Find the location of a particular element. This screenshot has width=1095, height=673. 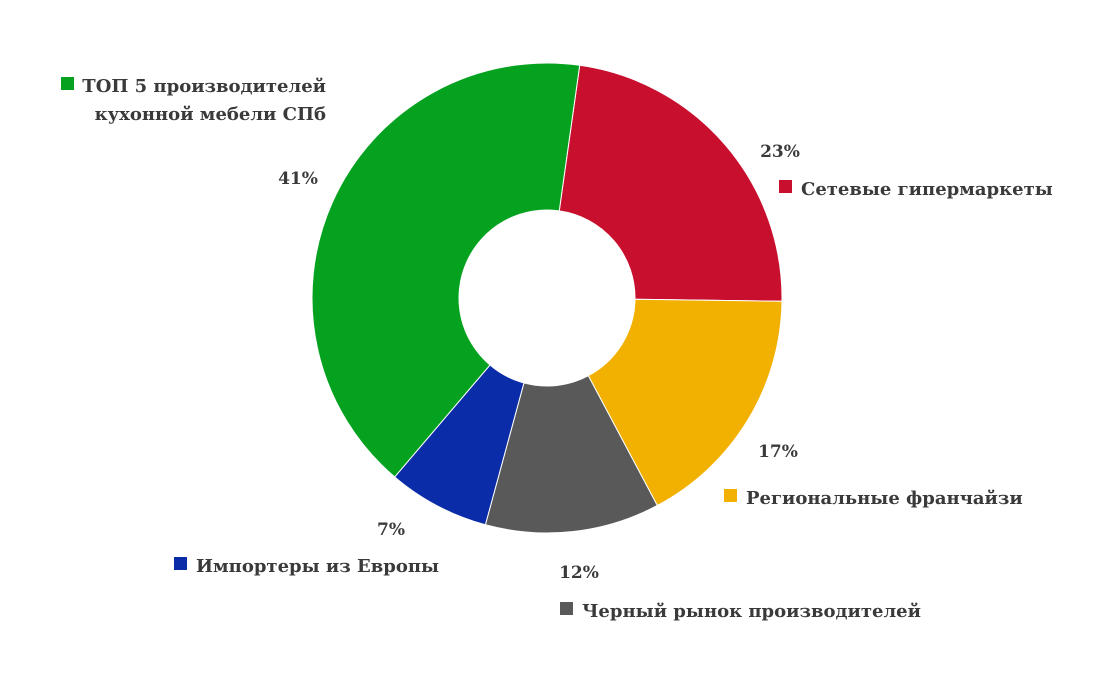

slice-value-label: 12% is located at coordinates (579, 573).